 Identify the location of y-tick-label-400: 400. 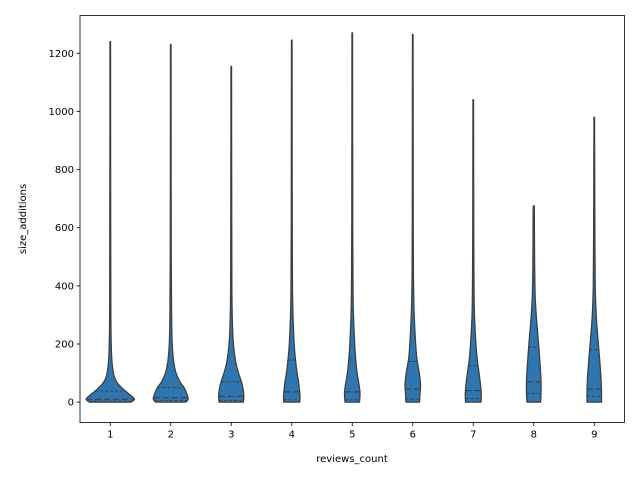
(64, 286).